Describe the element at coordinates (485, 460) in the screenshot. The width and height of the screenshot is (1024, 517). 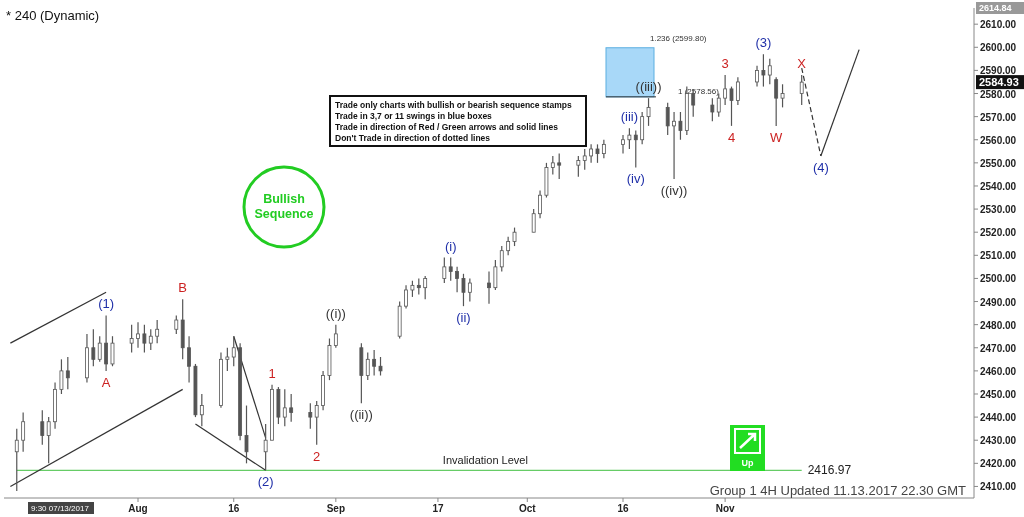
I see `ref-line-label: Invalidation Level` at that location.